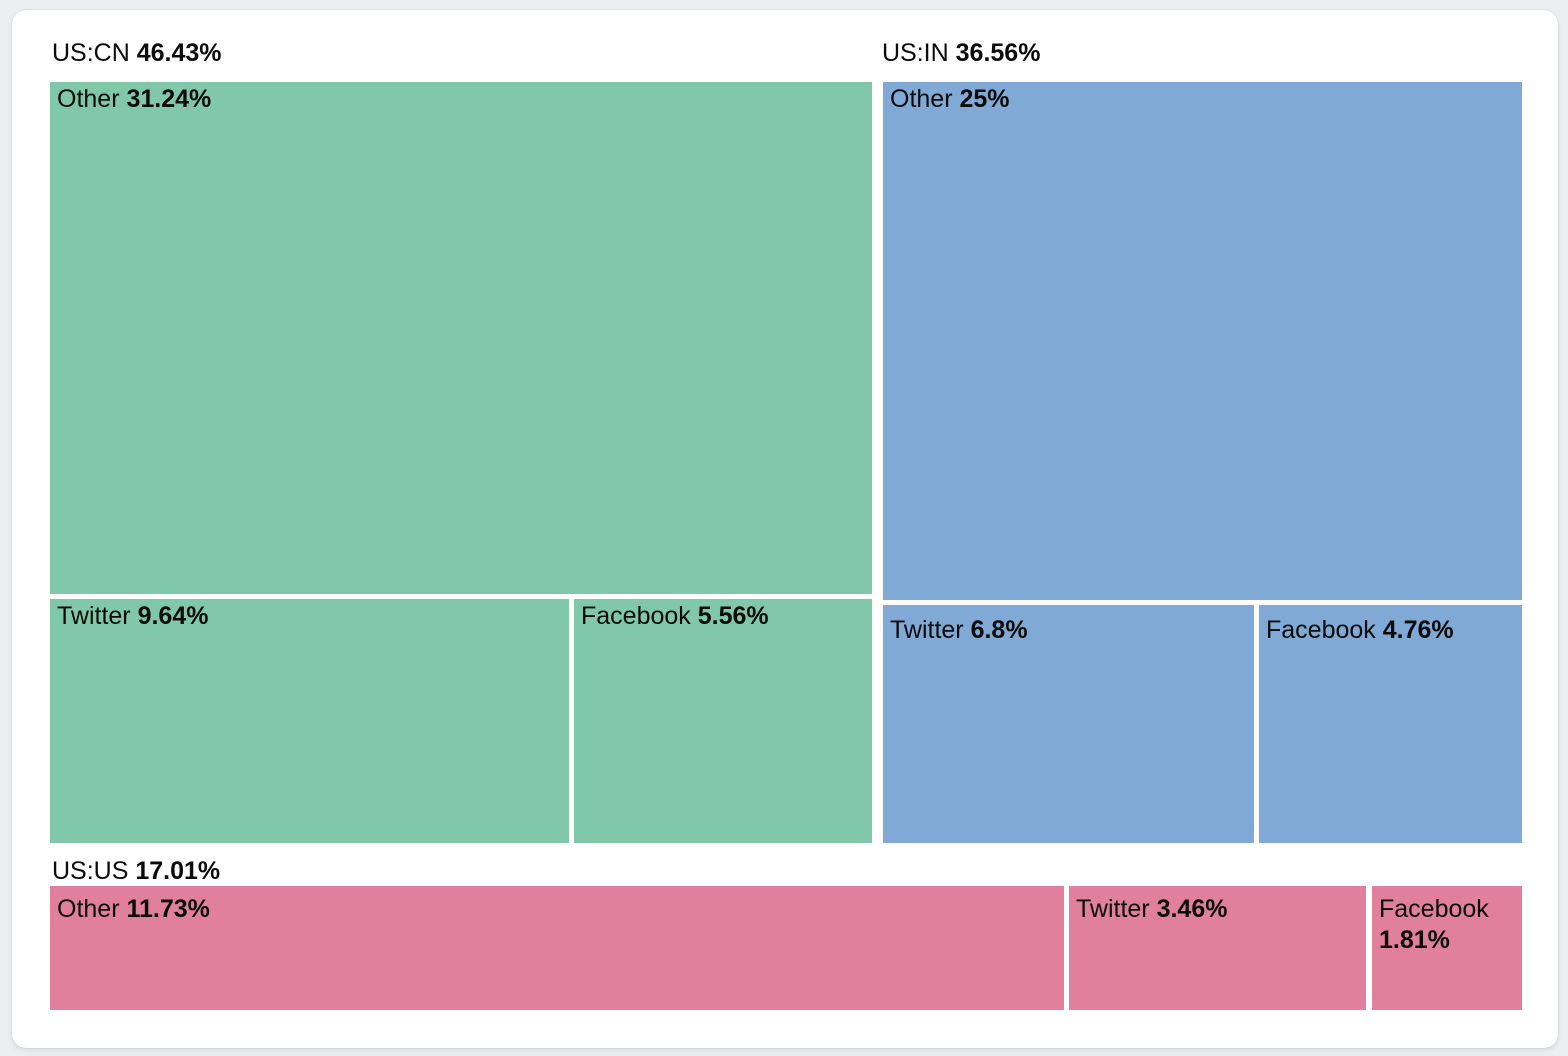  Describe the element at coordinates (733, 616) in the screenshot. I see `cell-percent-text: 5.56%` at that location.